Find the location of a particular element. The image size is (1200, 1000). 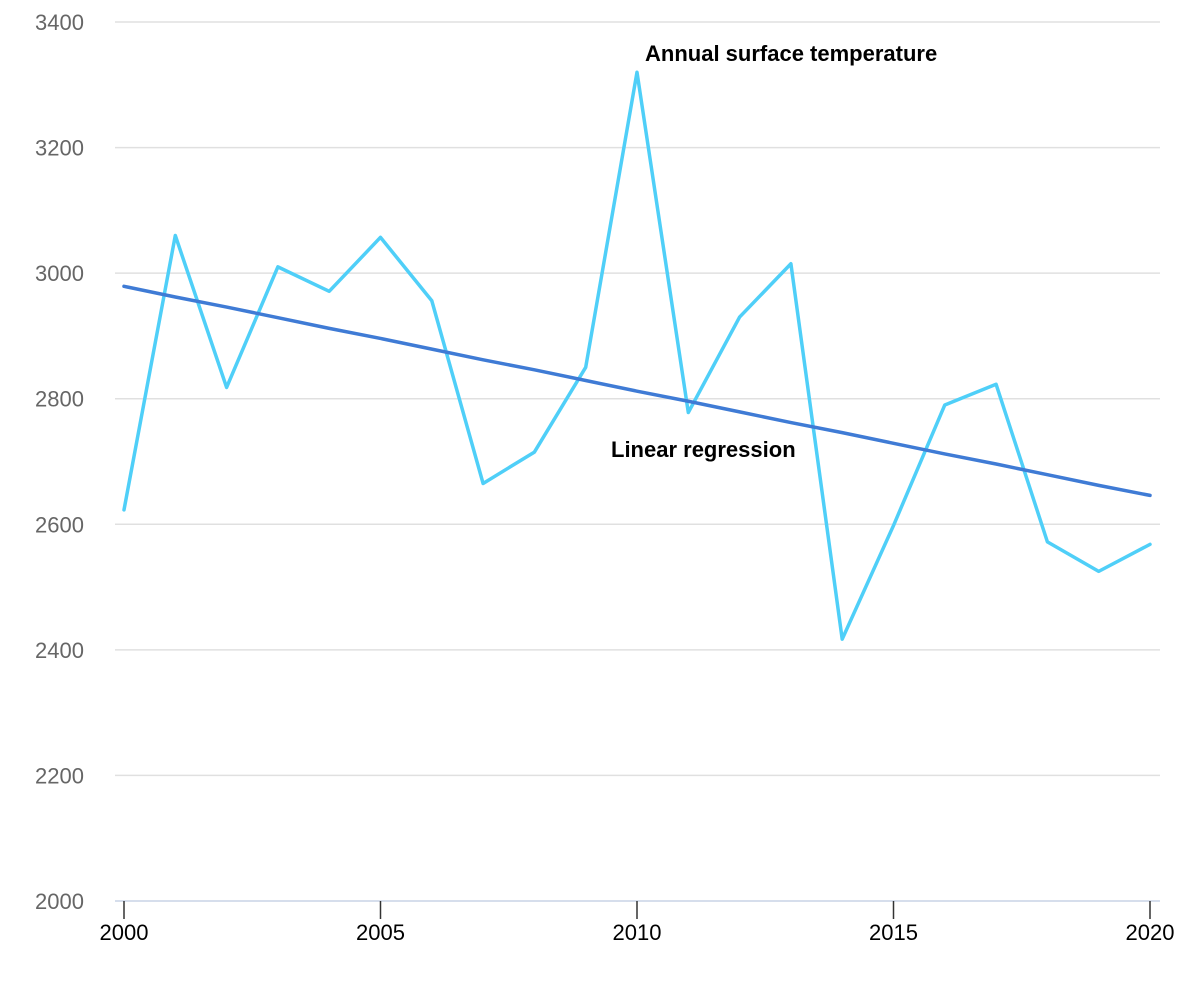

y-tick-label: 2400 is located at coordinates (59, 650).